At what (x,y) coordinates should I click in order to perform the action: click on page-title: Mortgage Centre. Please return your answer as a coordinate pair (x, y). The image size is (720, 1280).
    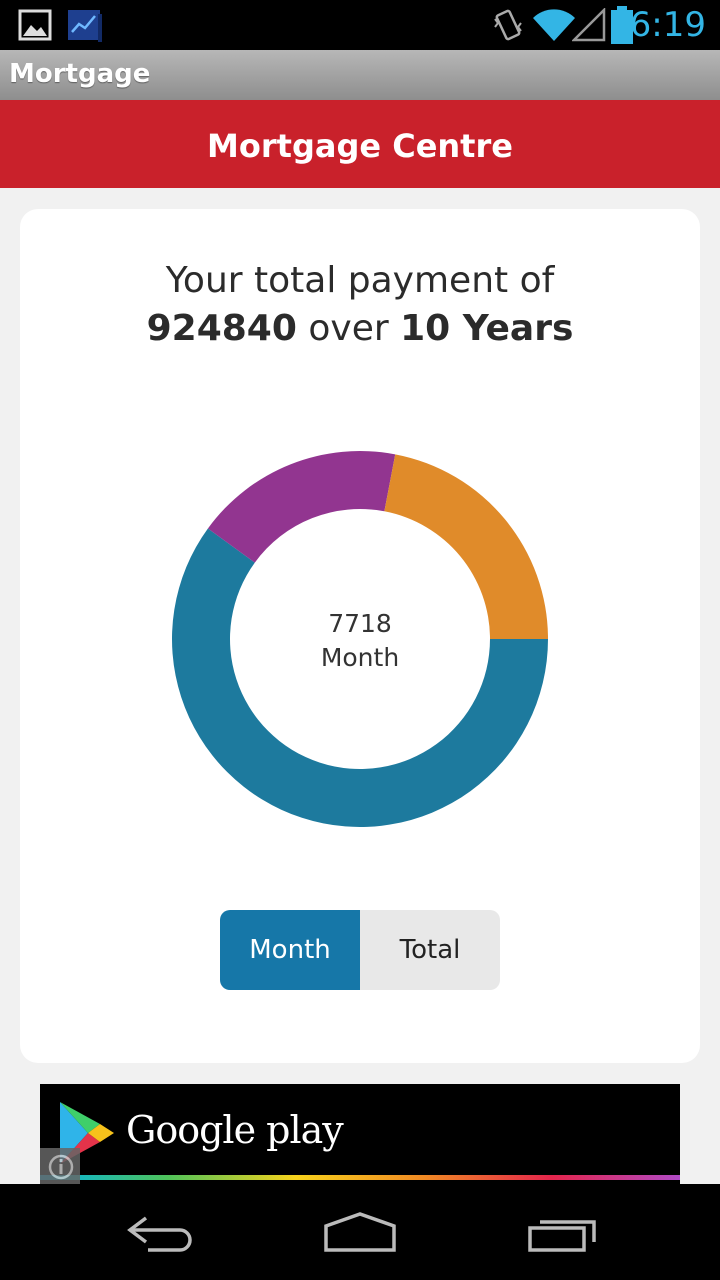
    Looking at the image, I should click on (360, 146).